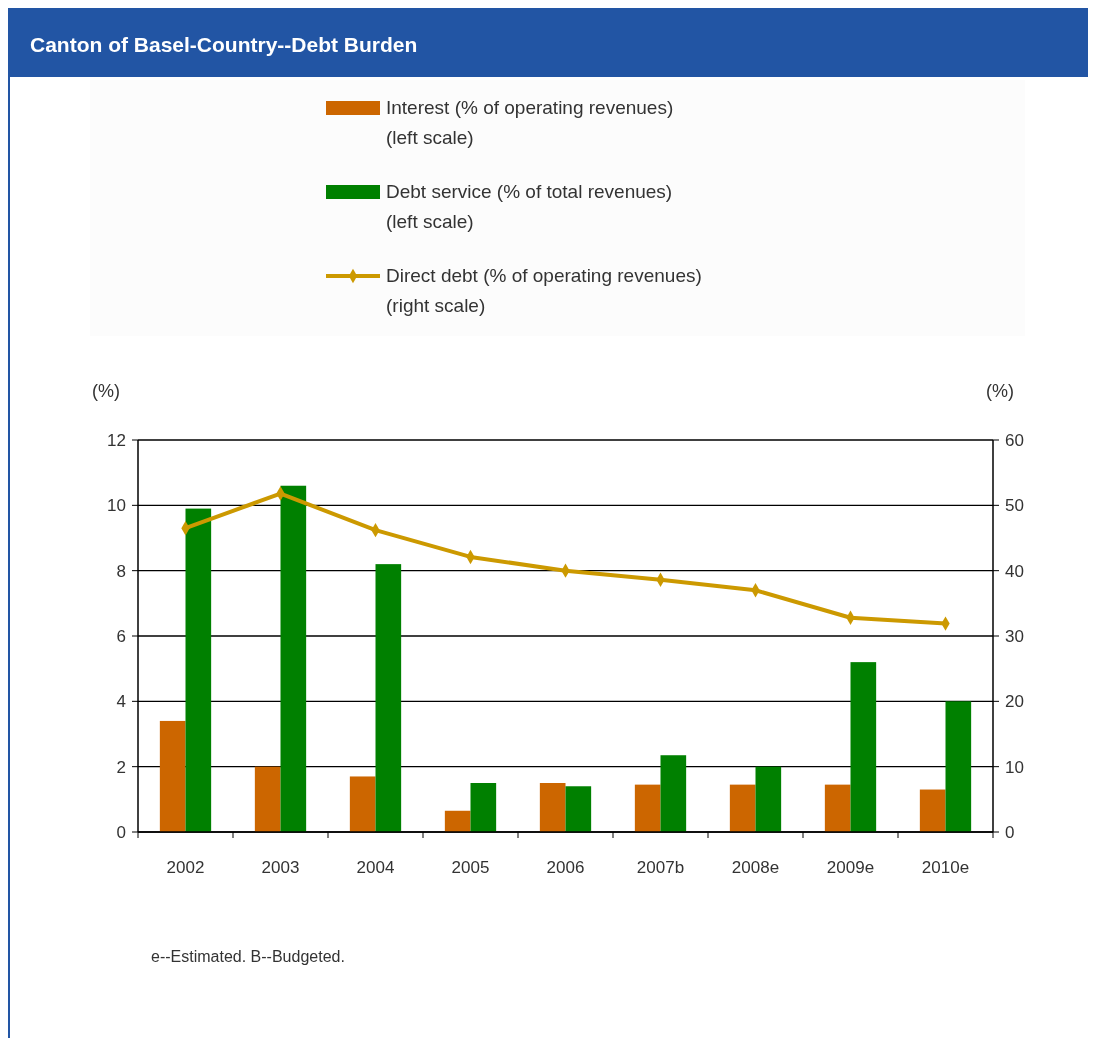  What do you see at coordinates (530, 122) in the screenshot?
I see `legend-label: Interest (% of operating revenues) (left scale)` at bounding box center [530, 122].